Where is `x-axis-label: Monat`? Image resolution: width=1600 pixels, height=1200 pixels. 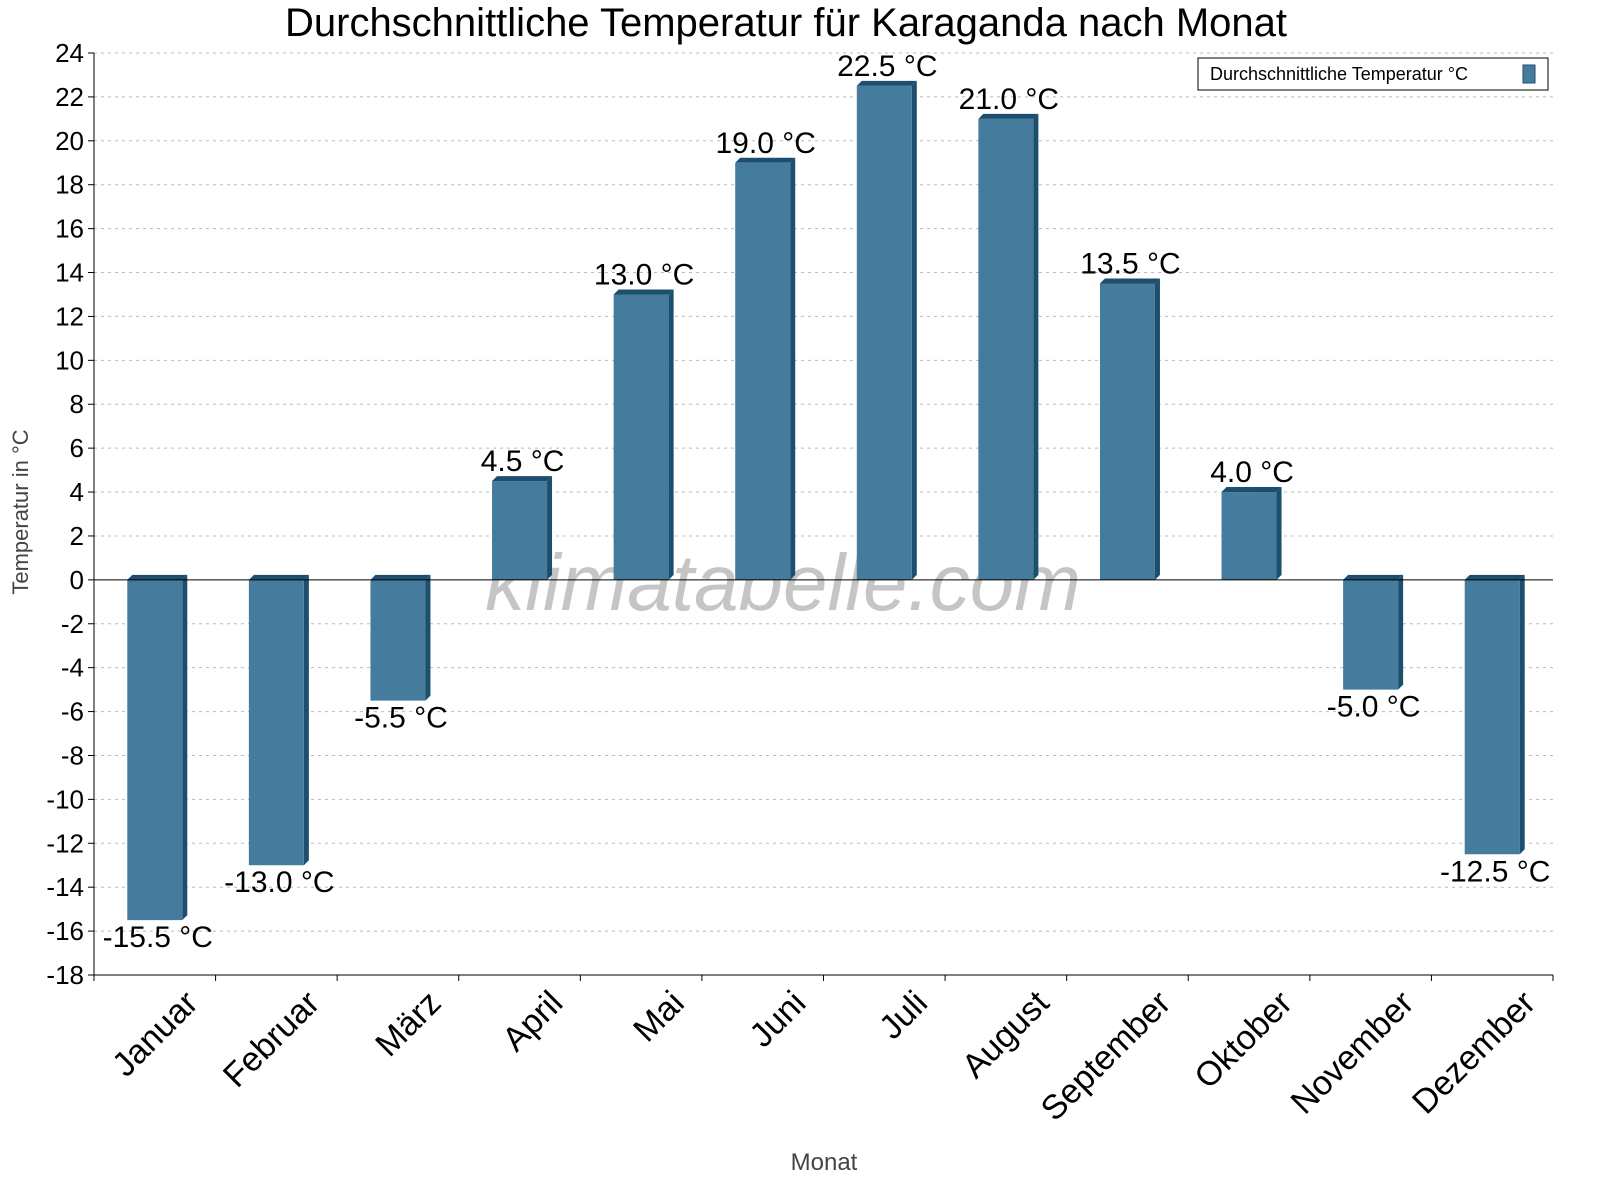 x-axis-label: Monat is located at coordinates (824, 1162).